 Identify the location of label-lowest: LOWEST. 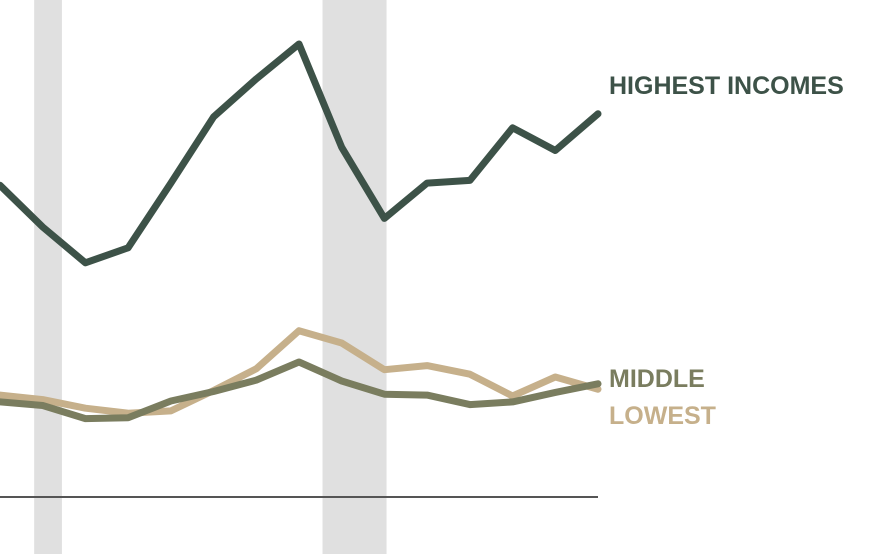
(662, 416).